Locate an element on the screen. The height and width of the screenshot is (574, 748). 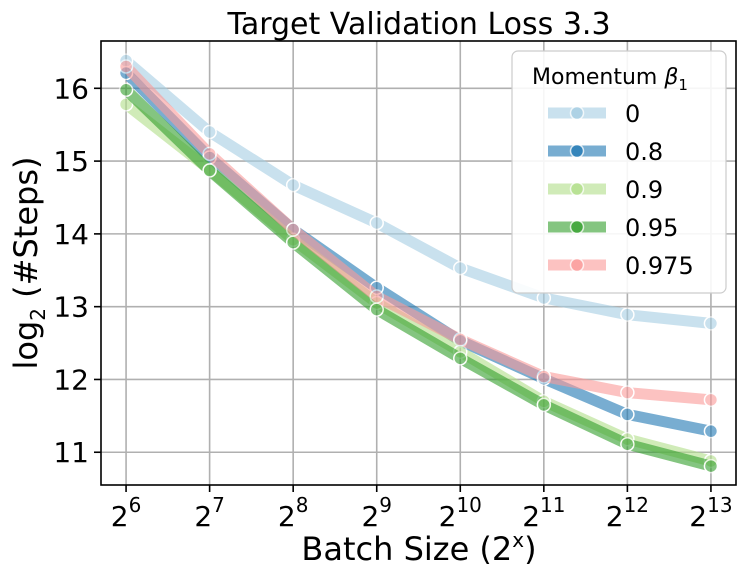
legend-title-symbol: β is located at coordinates (670, 77).